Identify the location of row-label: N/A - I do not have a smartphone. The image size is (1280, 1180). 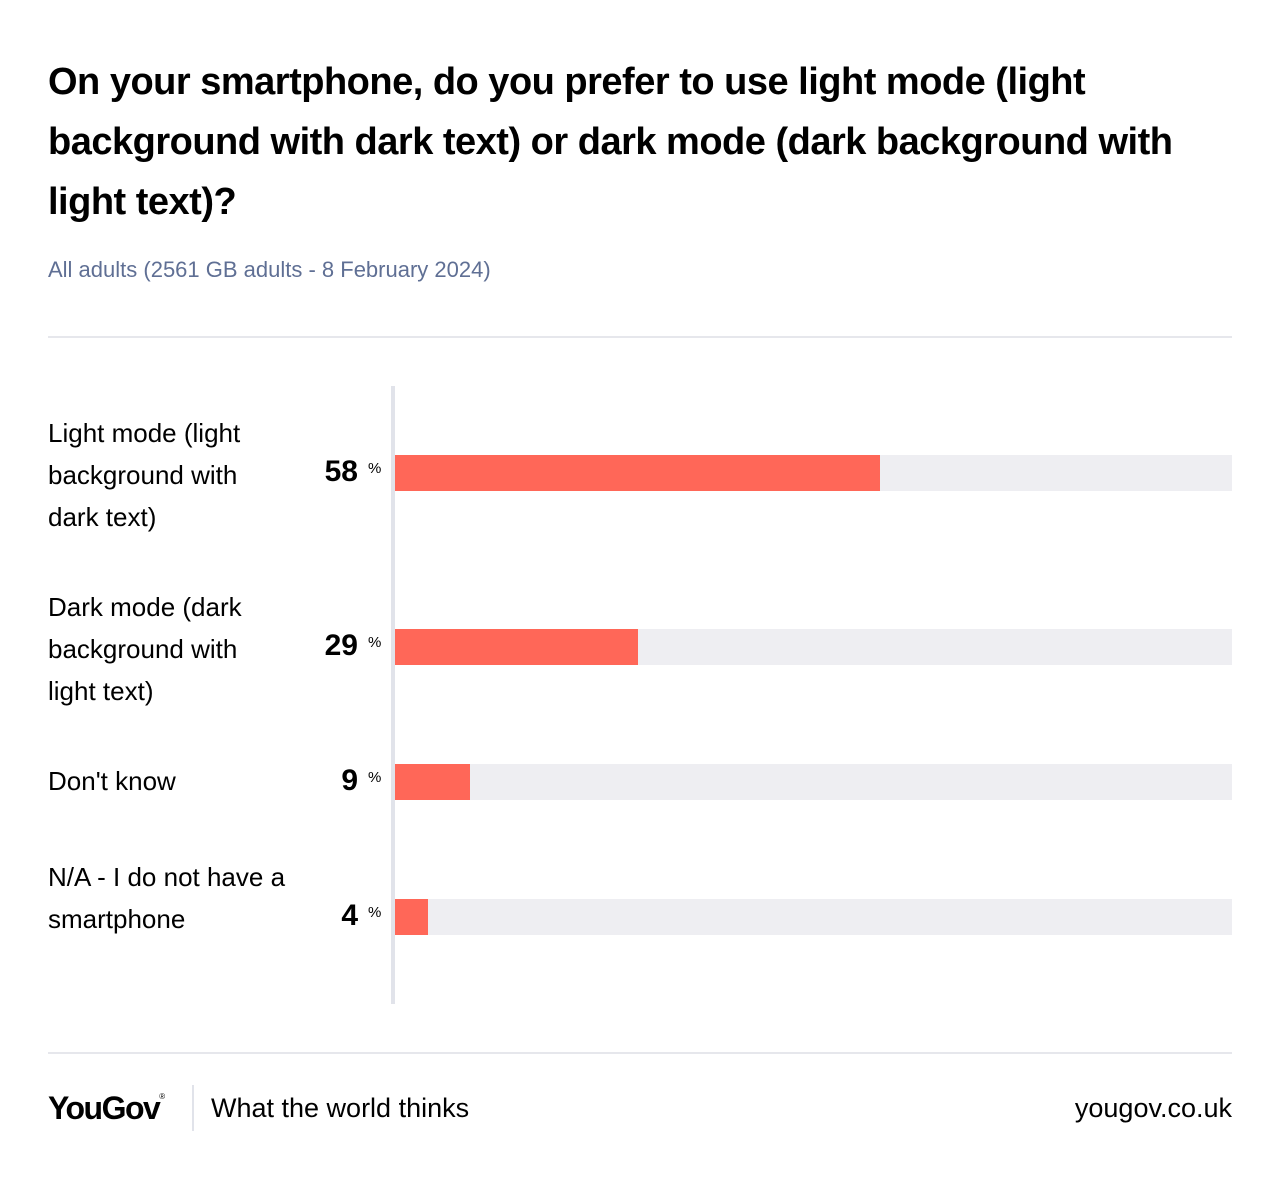
(167, 898).